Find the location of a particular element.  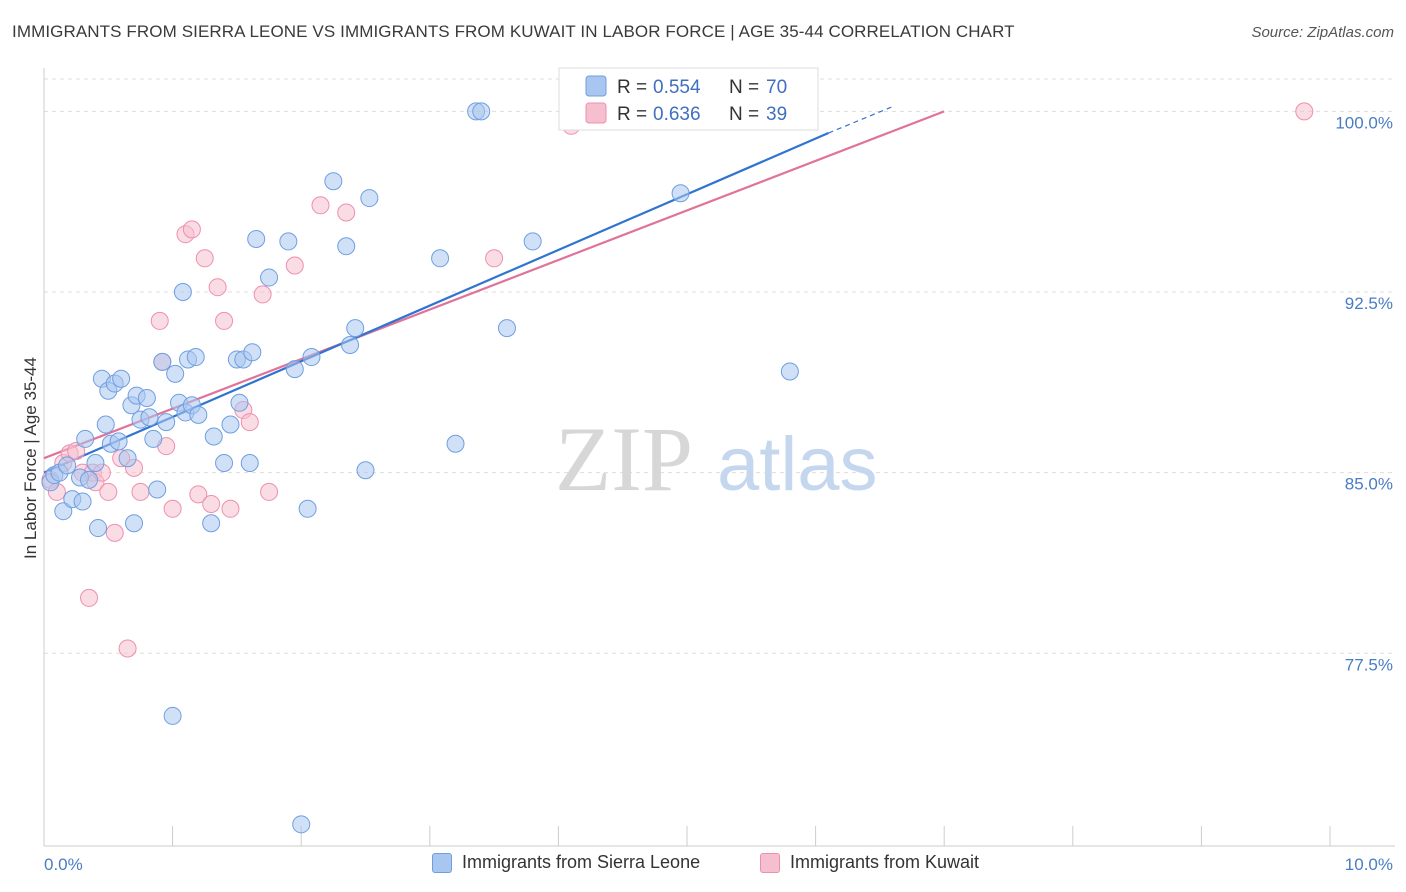

legend-item-sierra-leone: Immigrants from Sierra Leone is located at coordinates (566, 862).